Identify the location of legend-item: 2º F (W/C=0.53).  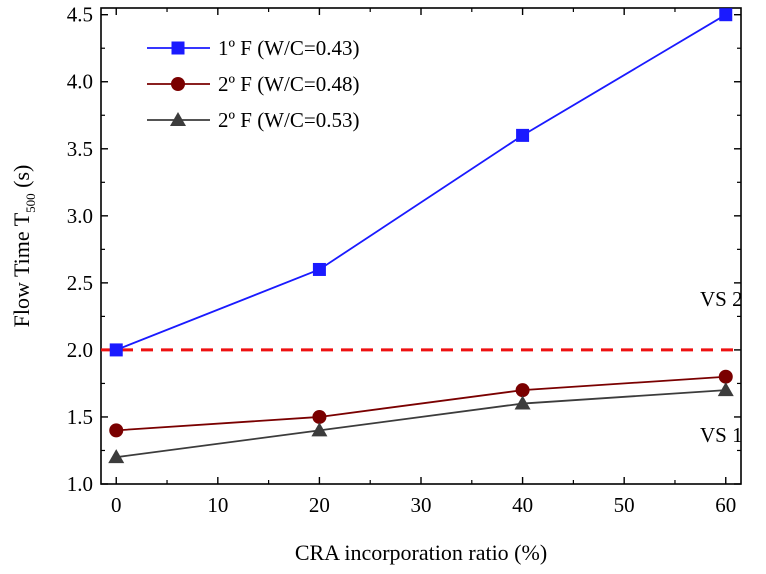
(253, 120).